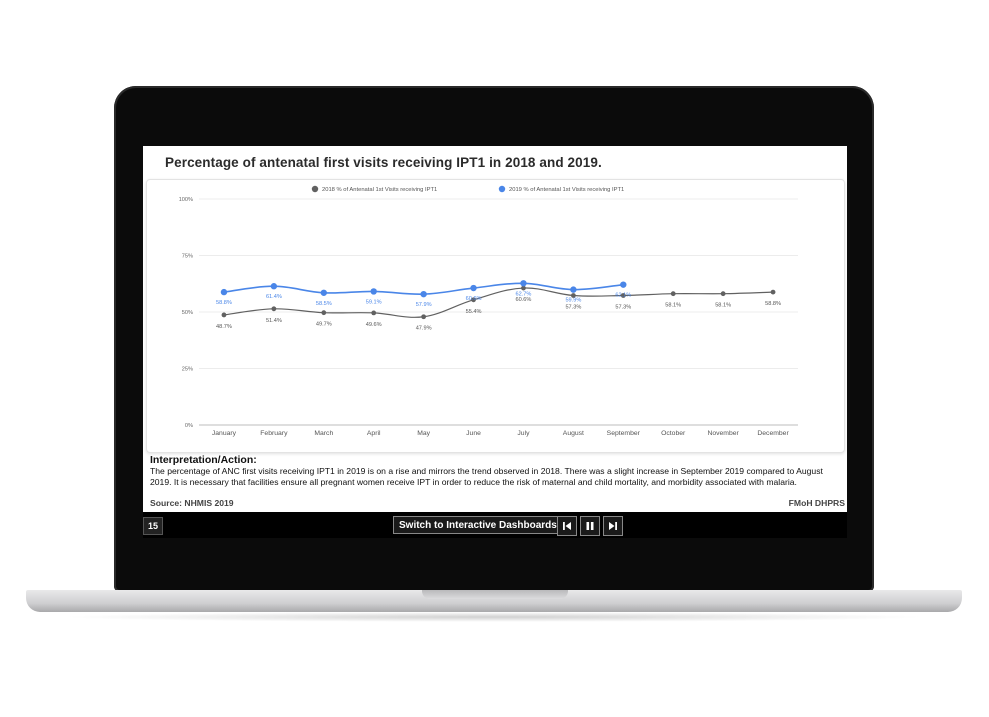 This screenshot has height=717, width=989. Describe the element at coordinates (624, 433) in the screenshot. I see `x-tick-label: September` at that location.